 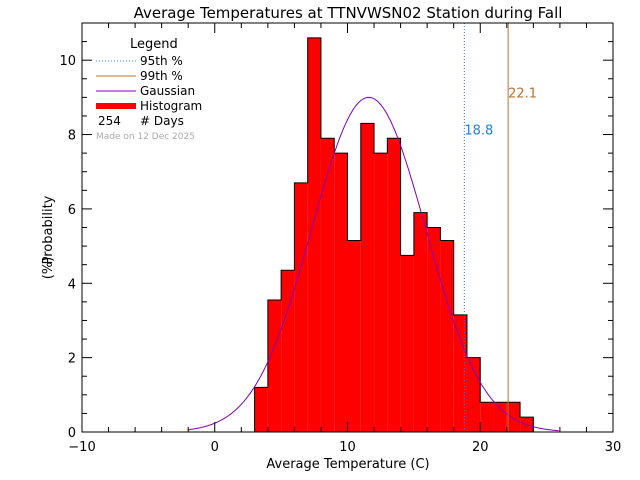 What do you see at coordinates (162, 121) in the screenshot?
I see `legend-day-count-label: # Days` at bounding box center [162, 121].